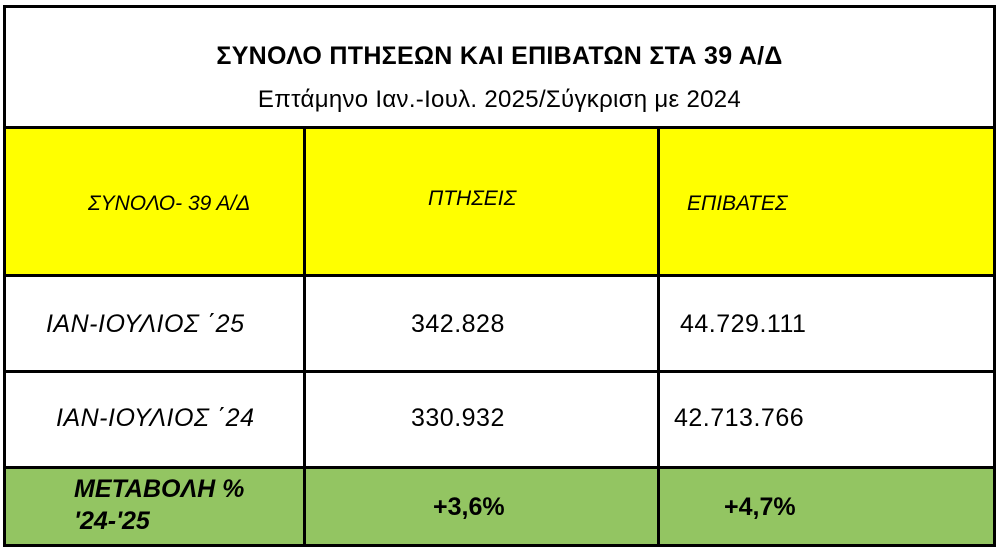 This screenshot has width=1000, height=550. I want to click on header-passengers-label: ΕΠΙΒΑΤΕΣ, so click(737, 203).